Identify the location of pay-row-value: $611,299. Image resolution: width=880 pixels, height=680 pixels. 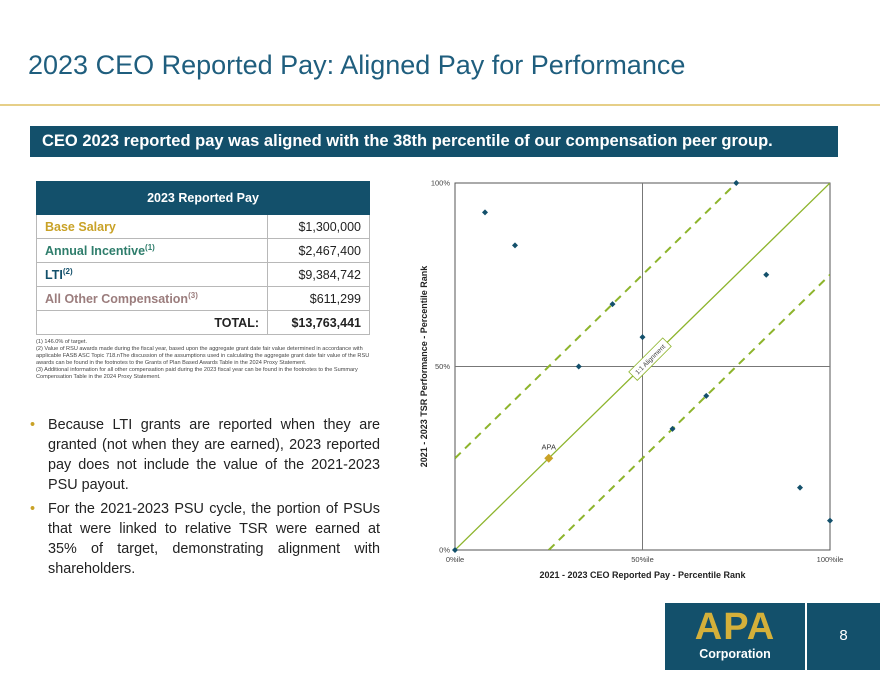
(318, 298).